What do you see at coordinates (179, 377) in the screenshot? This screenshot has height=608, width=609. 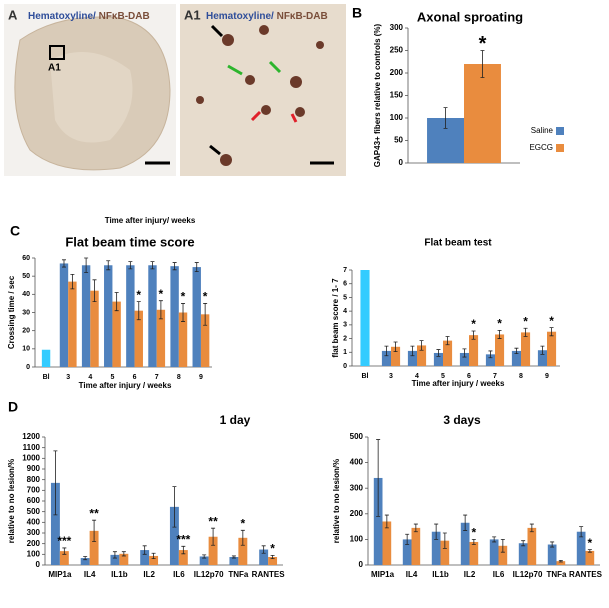 I see `x-tick-label: 8` at bounding box center [179, 377].